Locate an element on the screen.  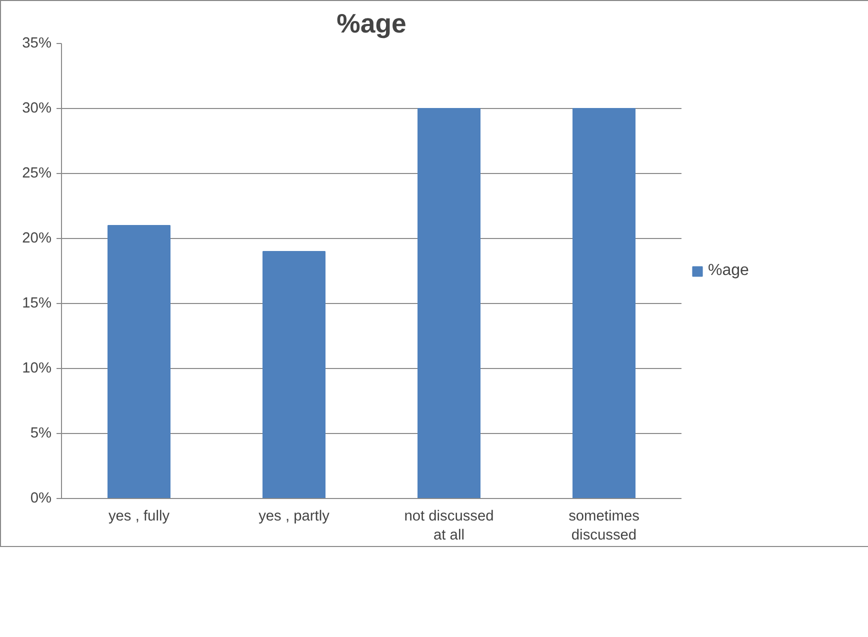
x-tick-label: yes , fully is located at coordinates (139, 516).